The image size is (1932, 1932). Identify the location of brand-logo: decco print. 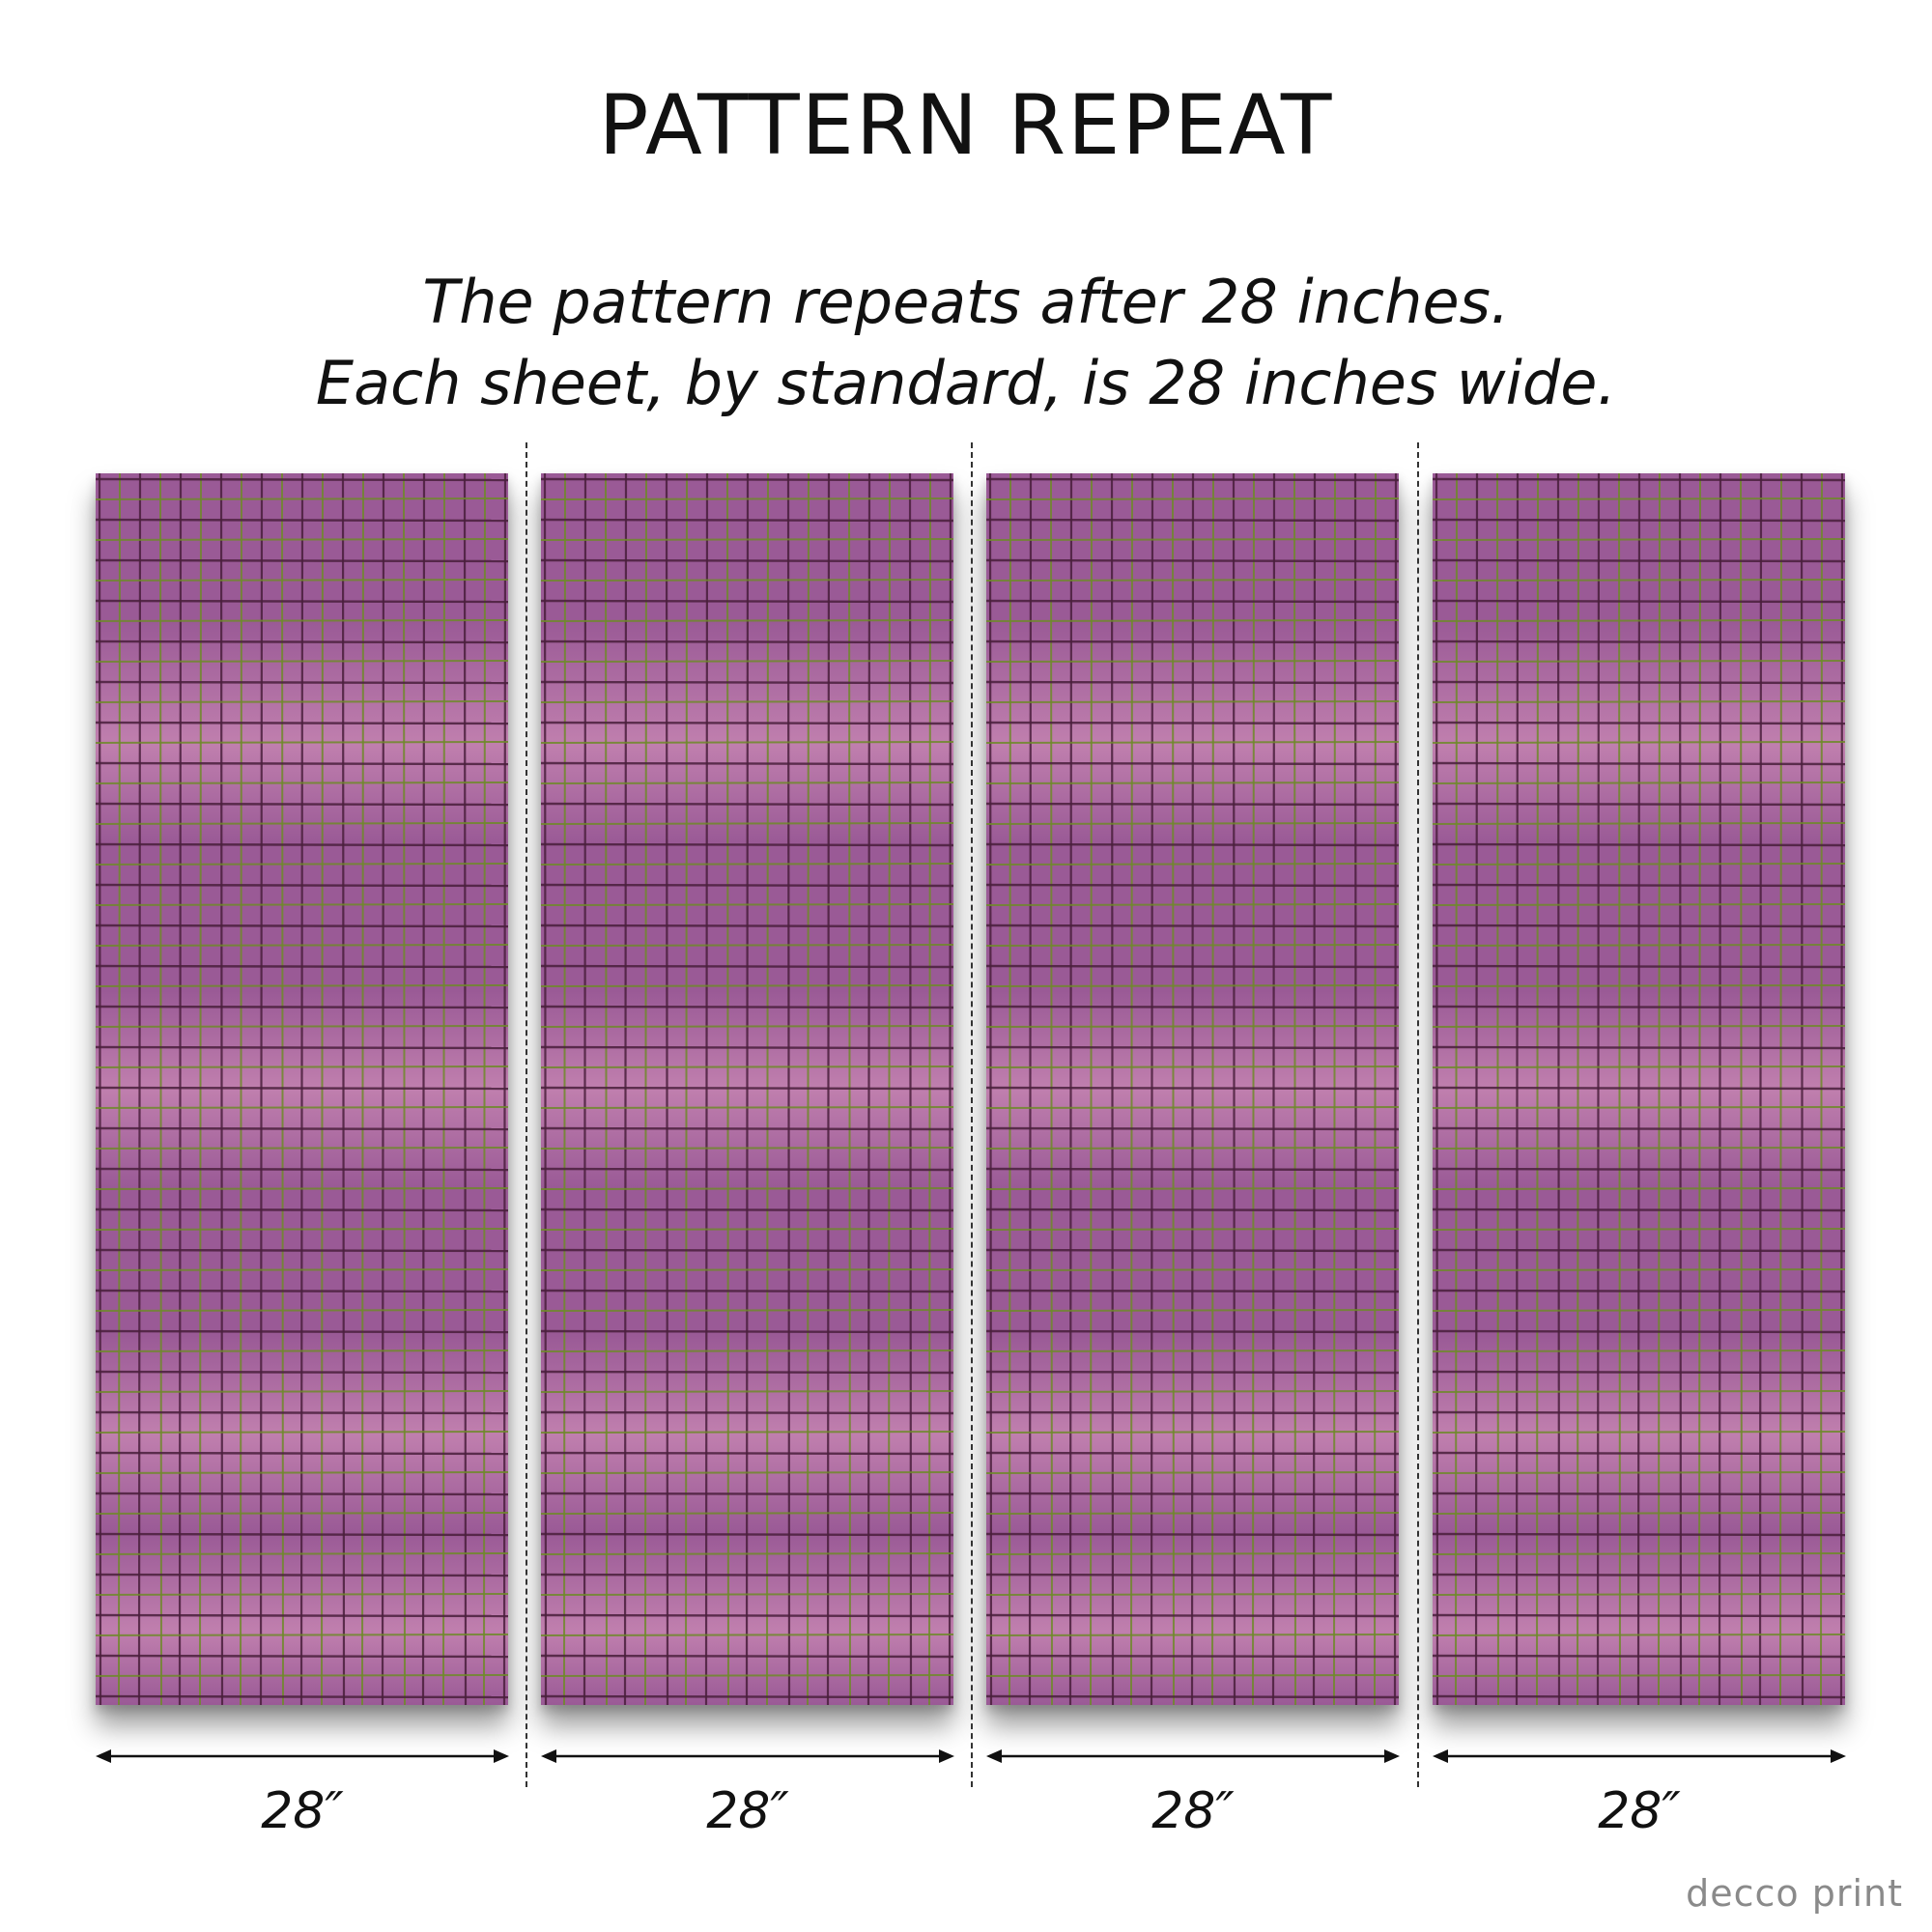
(1794, 1893).